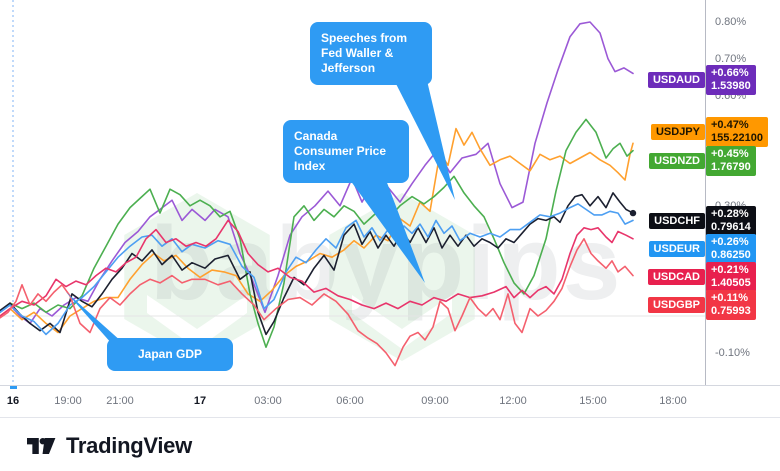  Describe the element at coordinates (731, 283) in the screenshot. I see `symbol-price: 1.40505` at that location.